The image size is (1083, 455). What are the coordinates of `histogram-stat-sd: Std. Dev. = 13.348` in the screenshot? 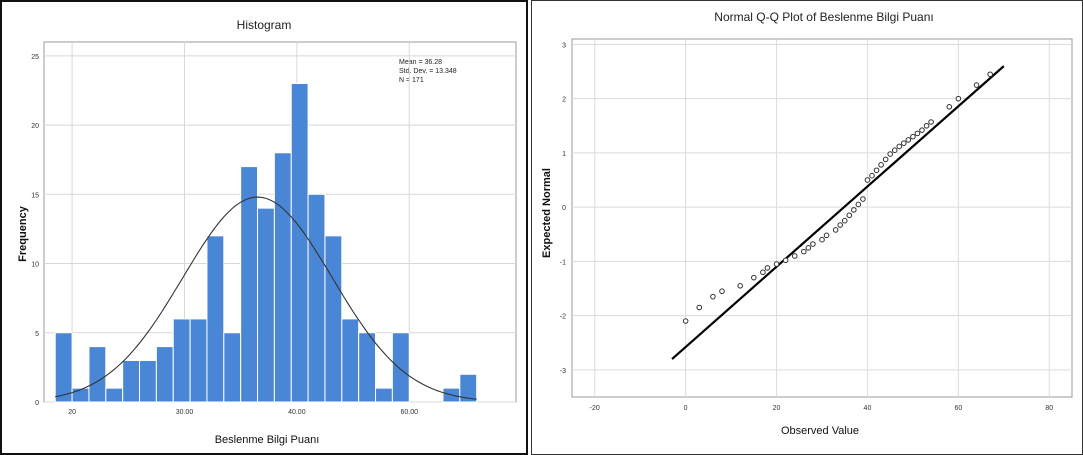 It's located at (428, 71).